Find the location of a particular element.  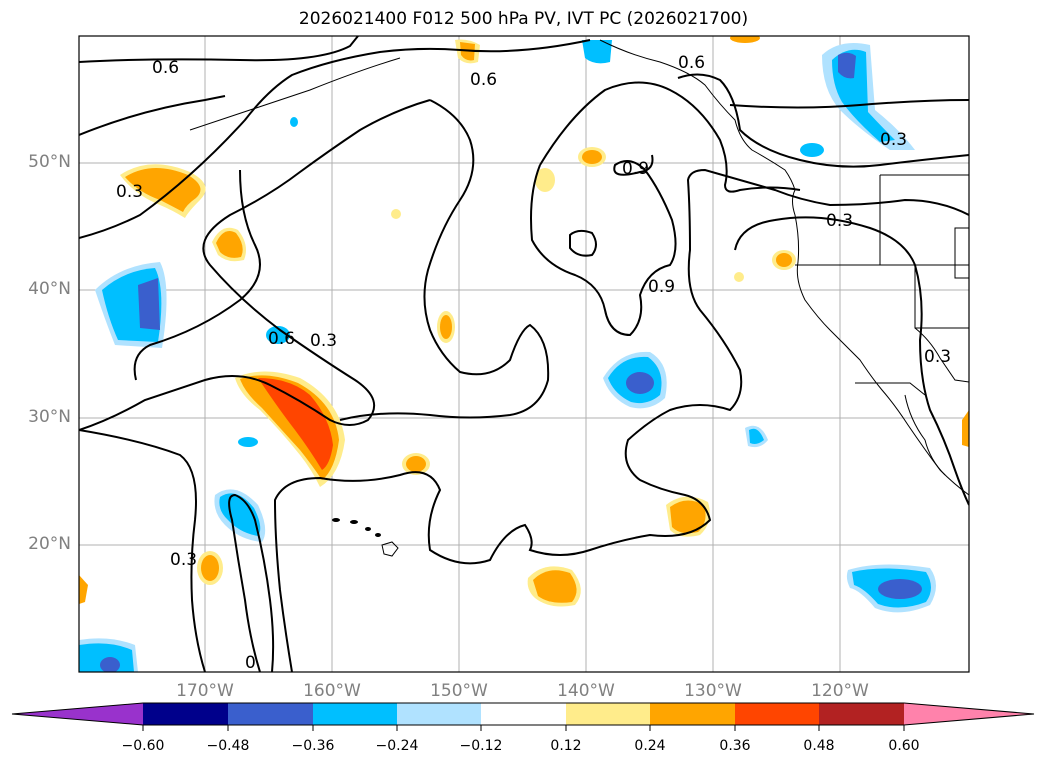

lat-label: 50°N is located at coordinates (49, 162).